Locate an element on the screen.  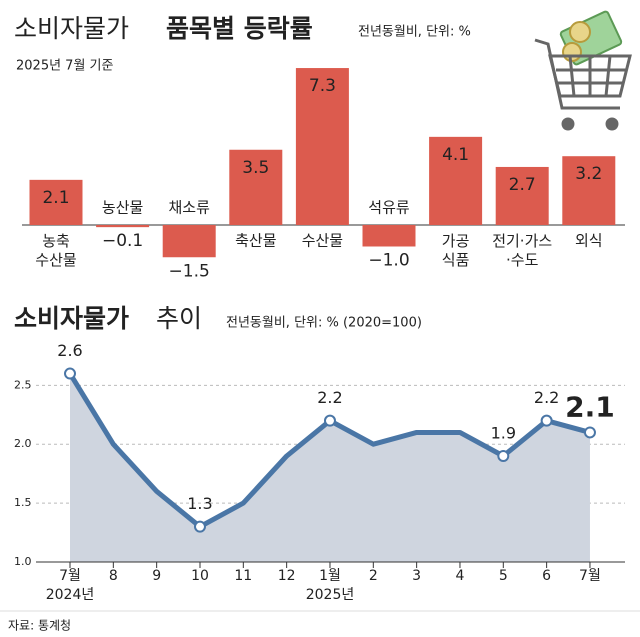
data-label: 7.3 is located at coordinates (322, 86).